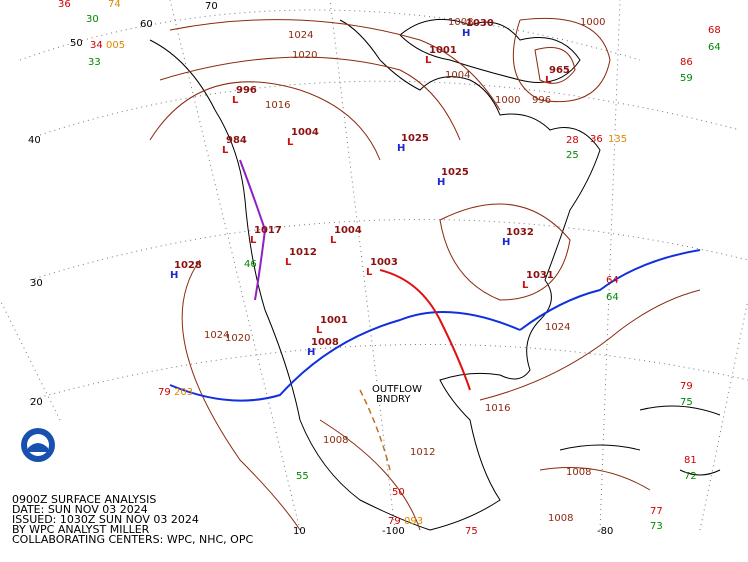  What do you see at coordinates (92, 19) in the screenshot?
I see `station-value: 30` at bounding box center [92, 19].